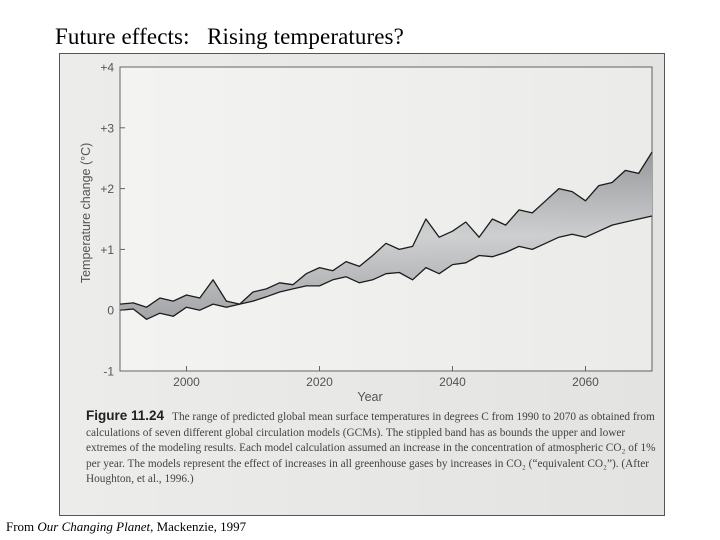 This screenshot has width=720, height=540. Describe the element at coordinates (94, 526) in the screenshot. I see `credit-book-title: Our Changing Planet` at that location.